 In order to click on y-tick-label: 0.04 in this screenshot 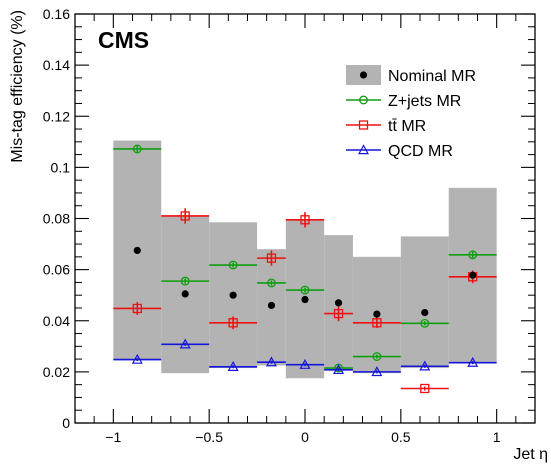, I will do `click(56, 321)`.